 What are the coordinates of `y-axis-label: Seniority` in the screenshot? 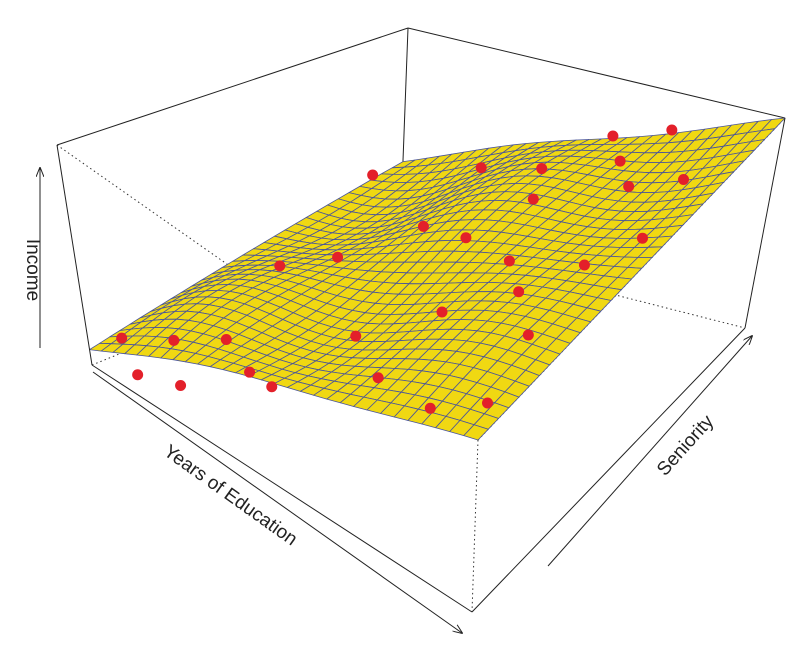 It's located at (685, 445).